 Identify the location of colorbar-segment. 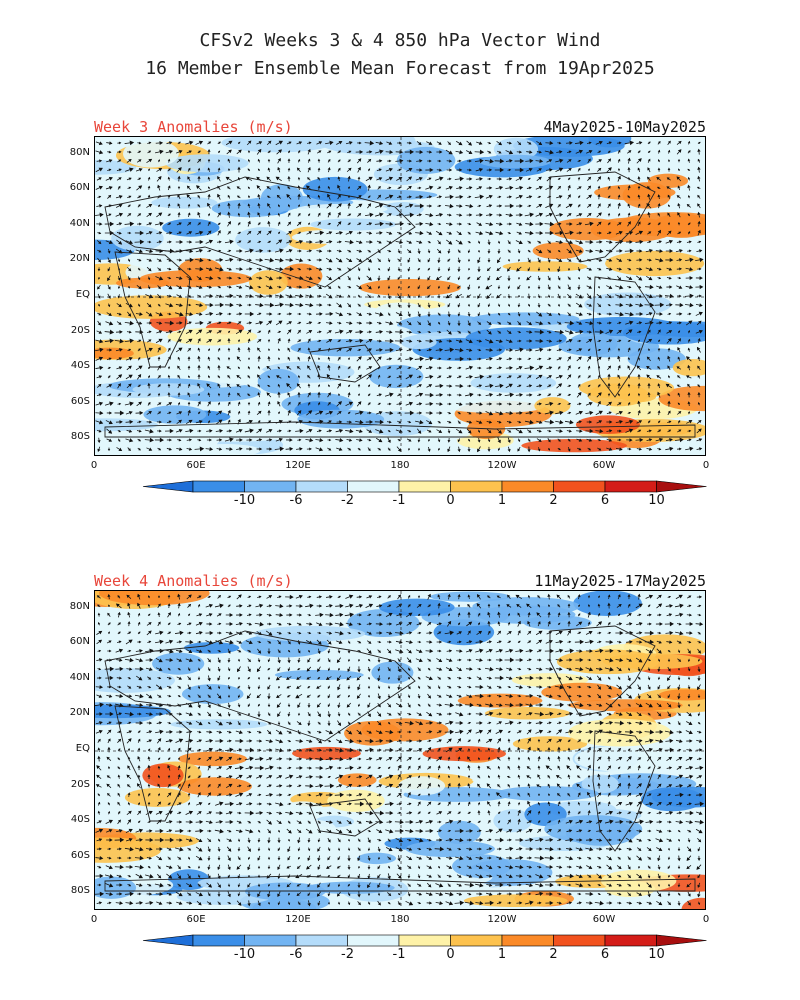
(579, 486).